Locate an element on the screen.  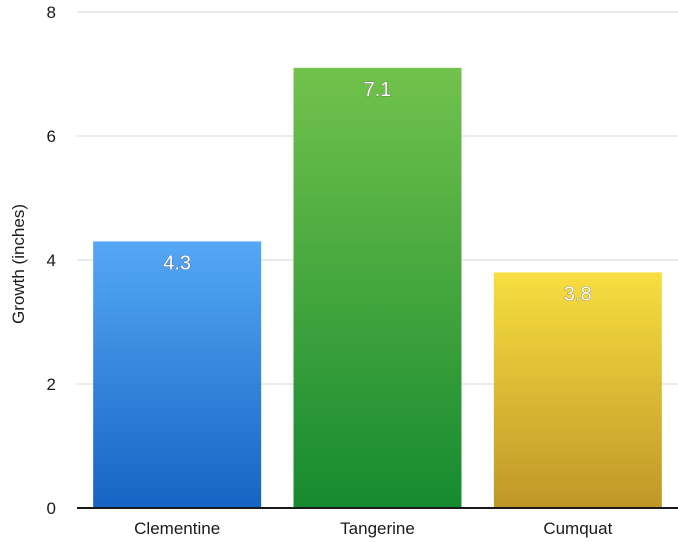
y-tick-label: 0 is located at coordinates (51, 508).